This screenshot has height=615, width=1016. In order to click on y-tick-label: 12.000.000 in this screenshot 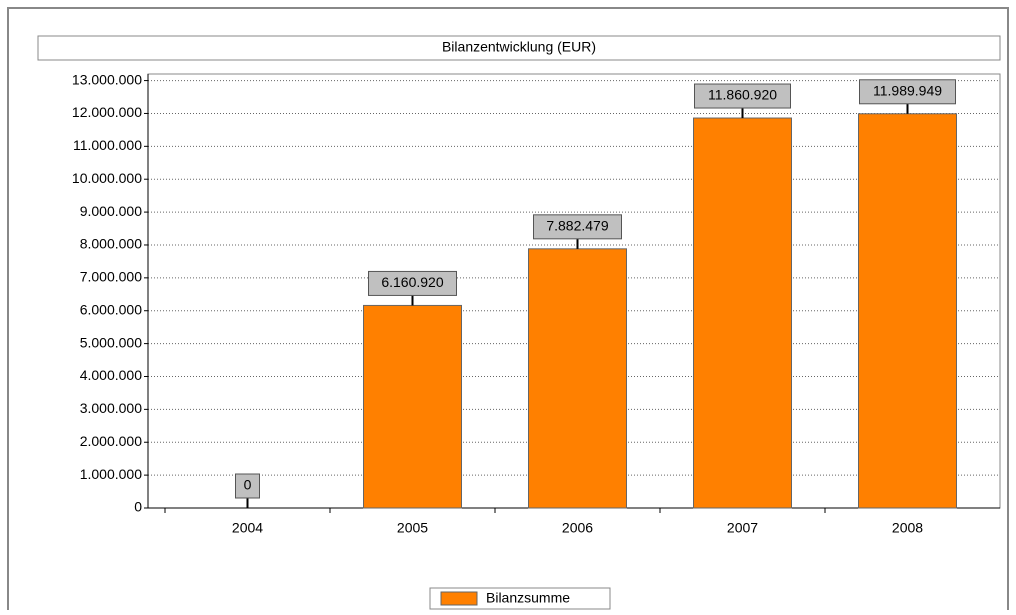, I will do `click(107, 112)`.